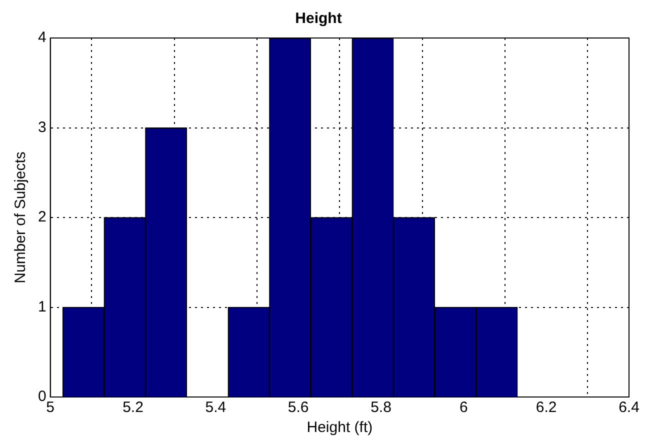 The height and width of the screenshot is (445, 647). I want to click on y-tick-label: 2, so click(42, 217).